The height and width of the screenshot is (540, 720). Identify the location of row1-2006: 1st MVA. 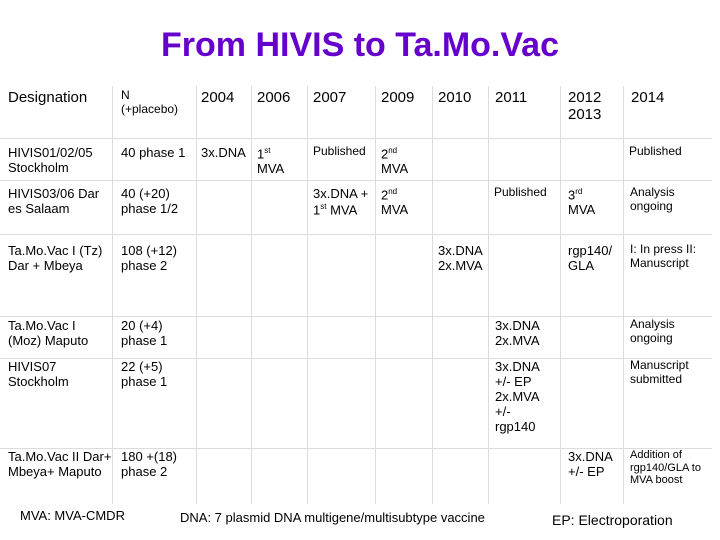
(271, 161).